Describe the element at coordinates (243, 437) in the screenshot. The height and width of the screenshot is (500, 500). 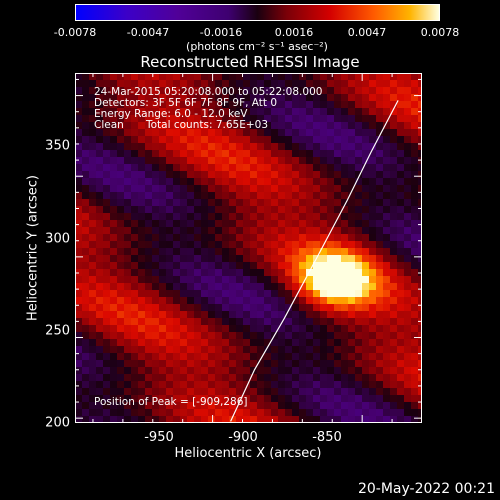
I see `x-tick-label: -900` at that location.